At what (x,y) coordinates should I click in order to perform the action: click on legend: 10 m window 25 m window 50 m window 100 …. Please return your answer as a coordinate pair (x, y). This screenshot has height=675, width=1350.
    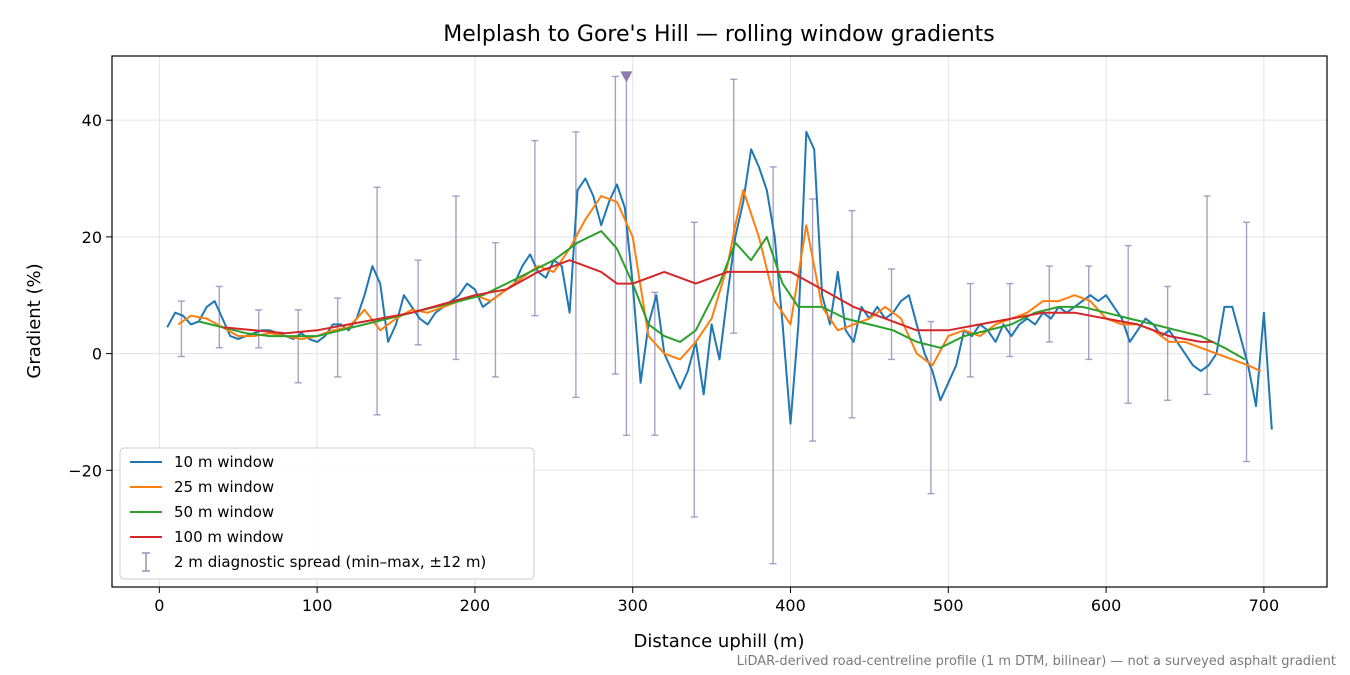
    Looking at the image, I should click on (327, 513).